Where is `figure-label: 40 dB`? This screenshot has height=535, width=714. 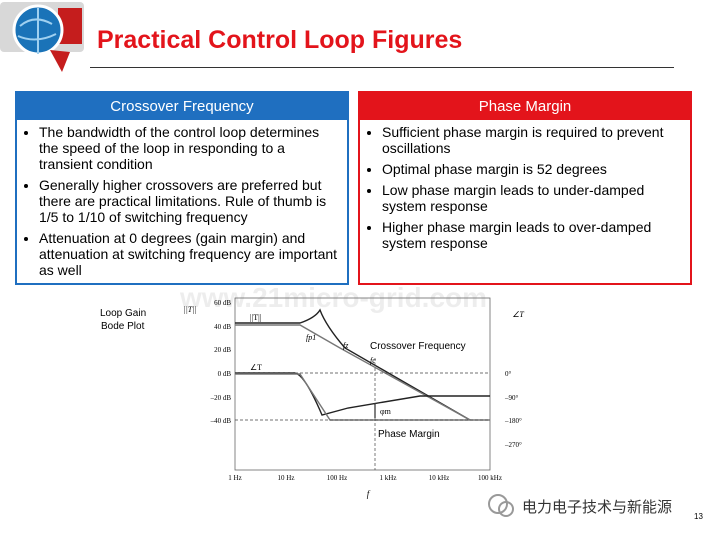
figure-label: 40 dB is located at coordinates (222, 327).